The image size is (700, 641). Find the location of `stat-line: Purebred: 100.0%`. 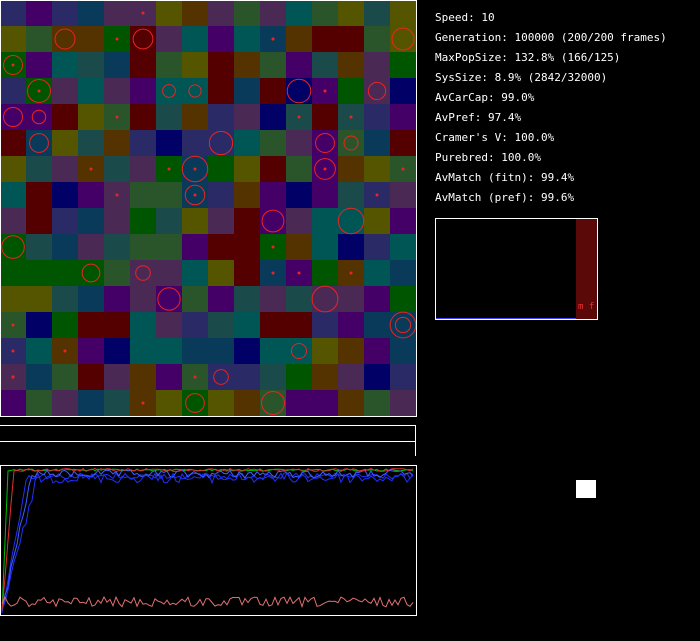

stat-line: Purebred: 100.0% is located at coordinates (488, 157).